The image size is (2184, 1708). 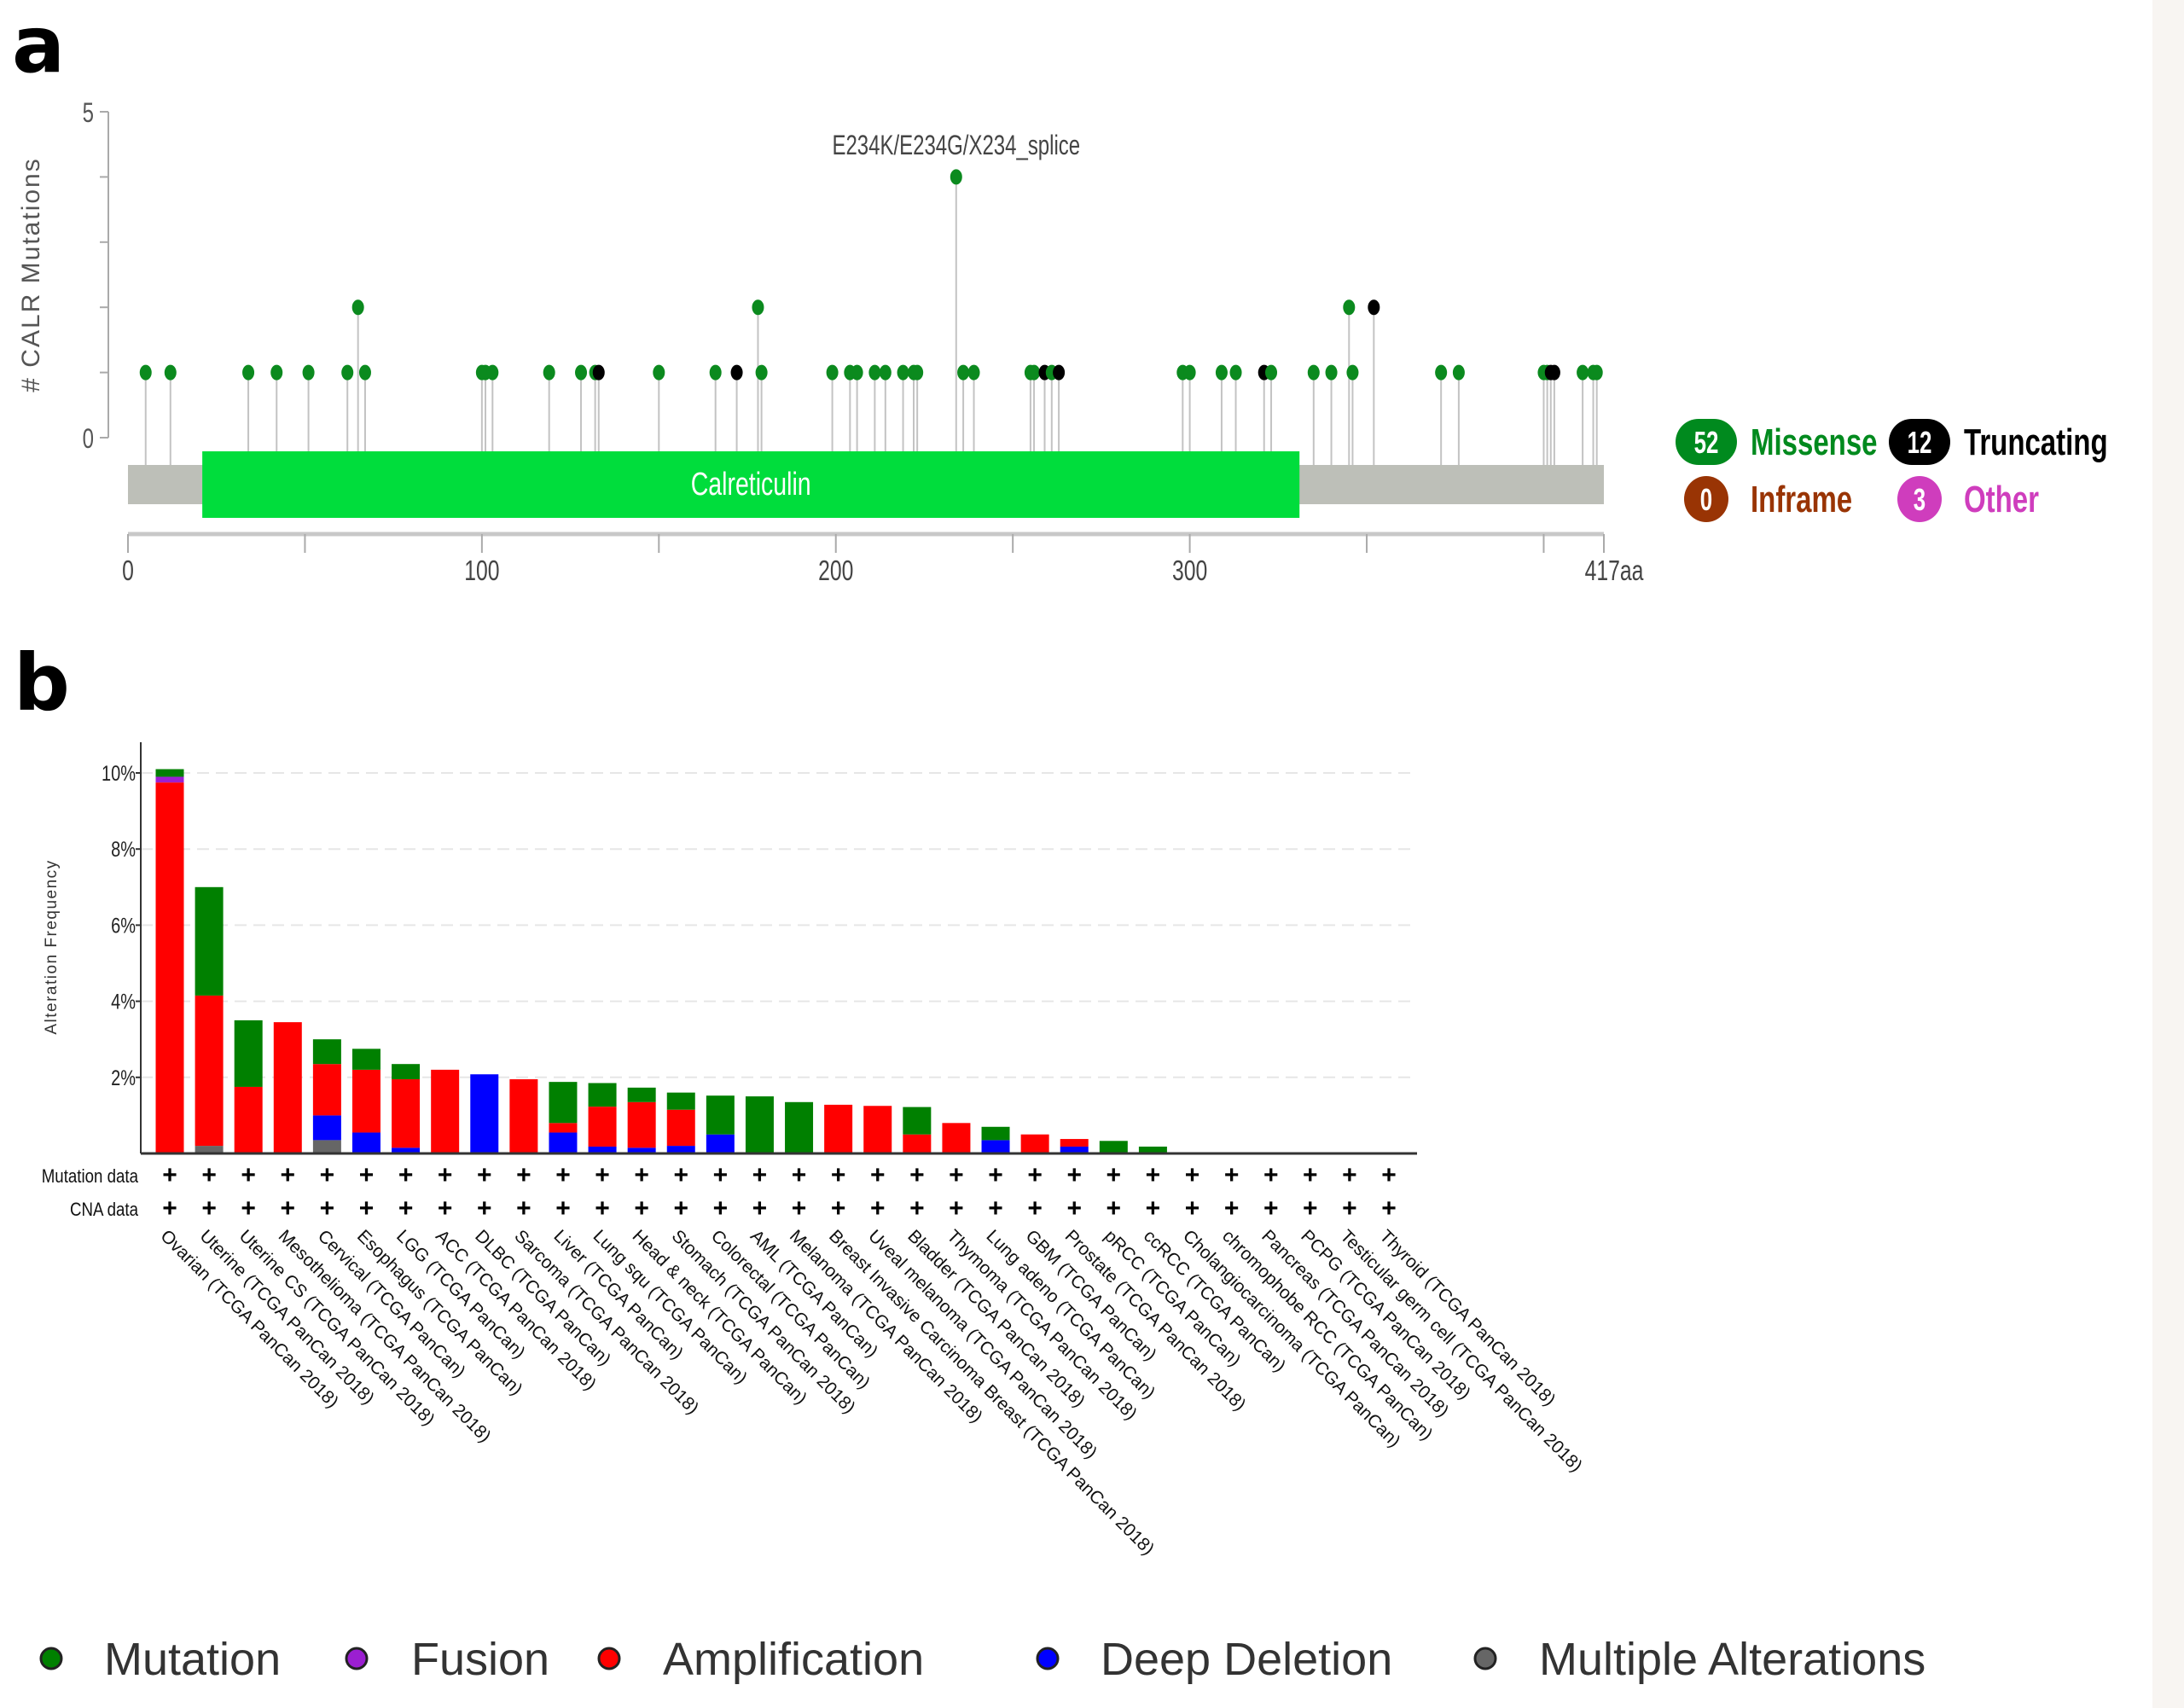 I want to click on legend-item-mutation: Mutation, so click(x=160, y=1659).